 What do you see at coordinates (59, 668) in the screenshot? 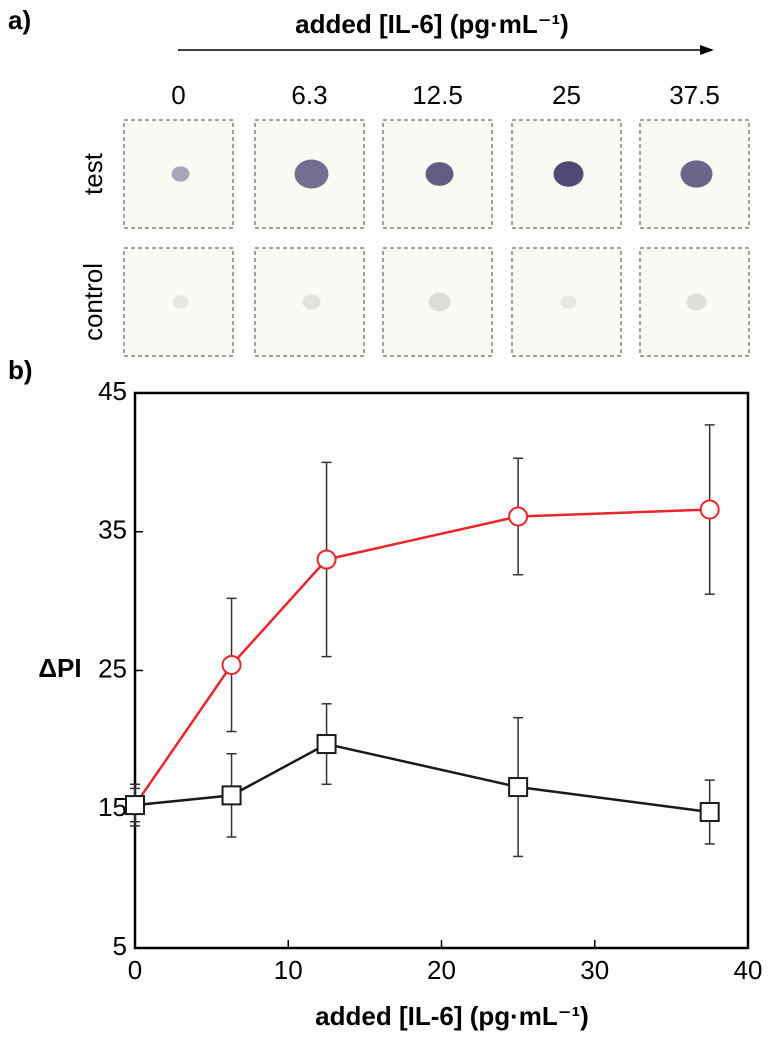
I see `y-axis-label: ΔPI` at bounding box center [59, 668].